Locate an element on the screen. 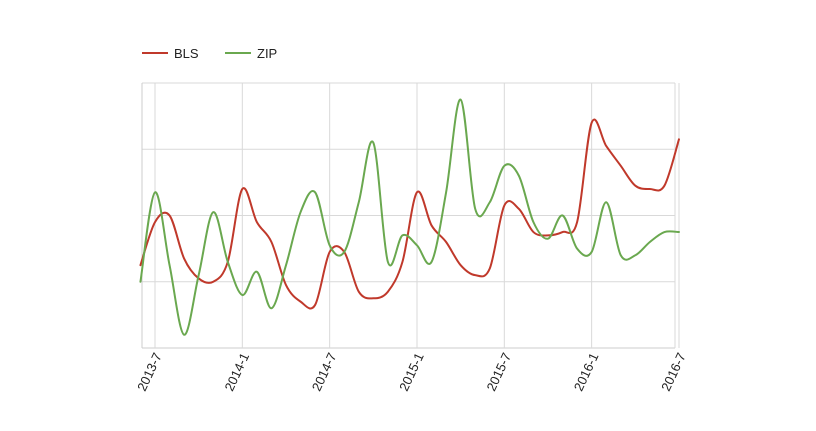 This screenshot has height=431, width=816. x-tick-label: 2015-7 is located at coordinates (498, 371).